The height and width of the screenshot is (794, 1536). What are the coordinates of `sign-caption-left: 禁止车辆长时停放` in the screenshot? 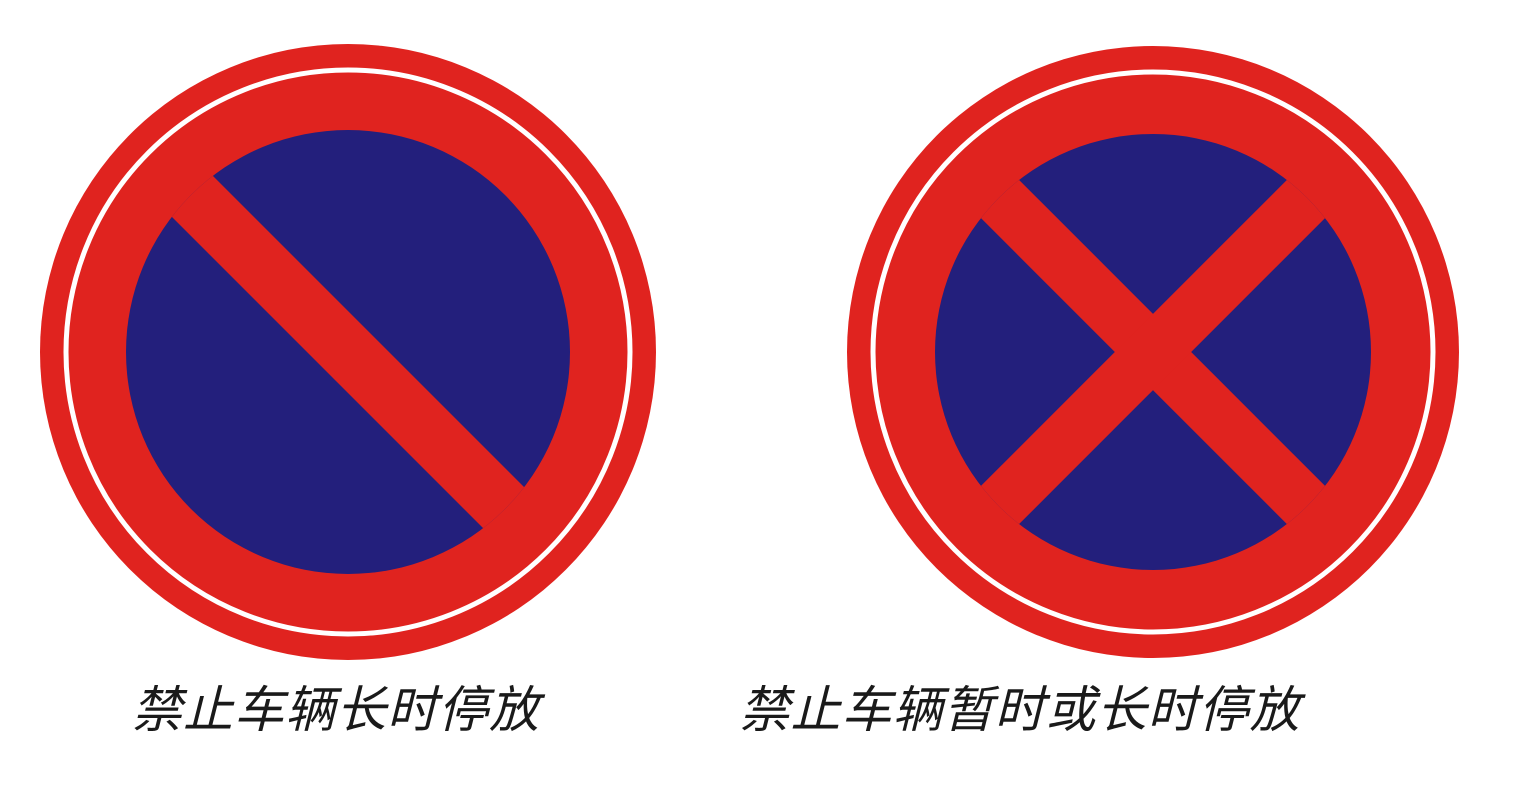 It's located at (336, 710).